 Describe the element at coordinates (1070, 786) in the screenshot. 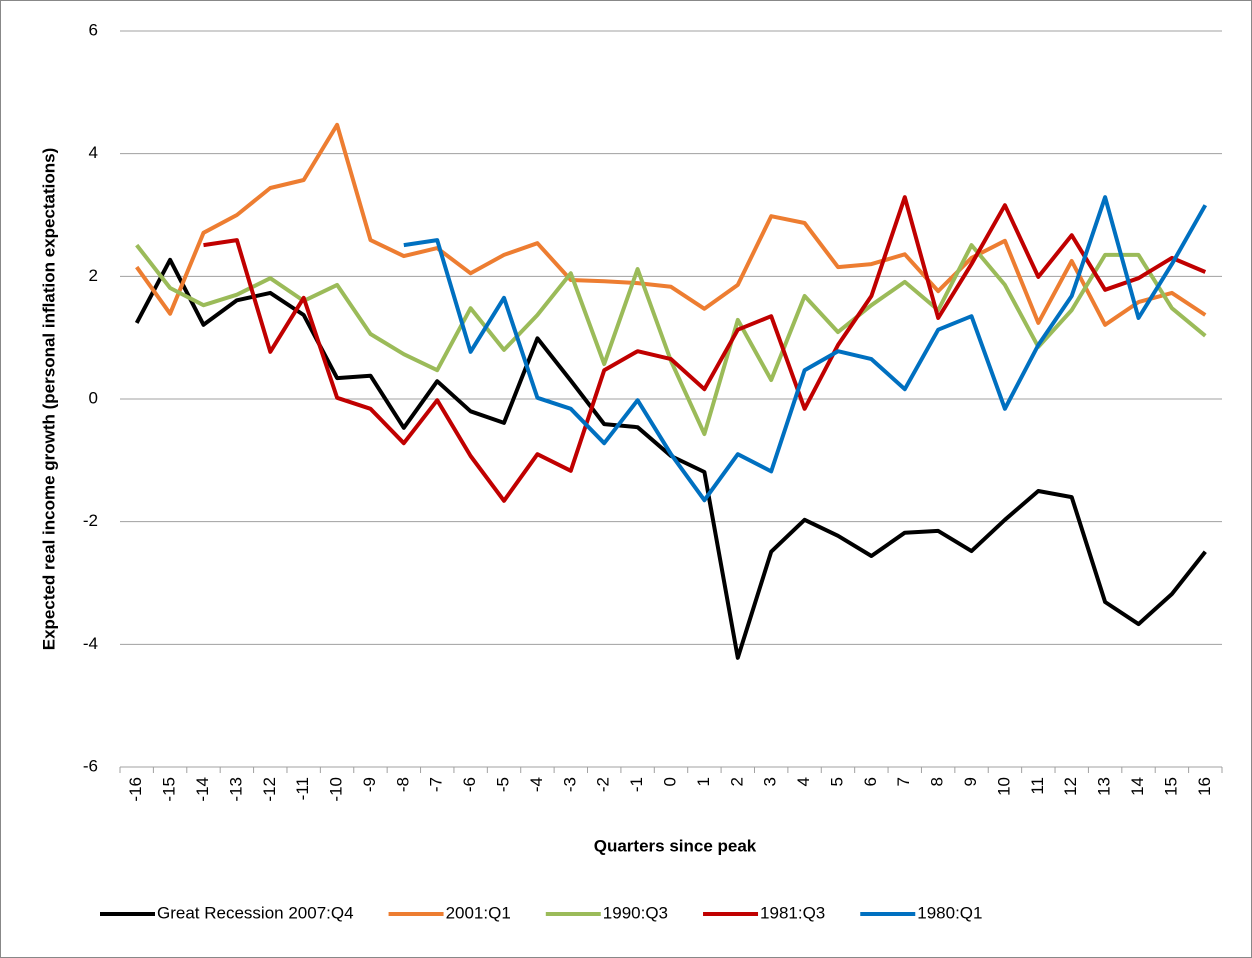

I see `x-tick-label: 12` at that location.